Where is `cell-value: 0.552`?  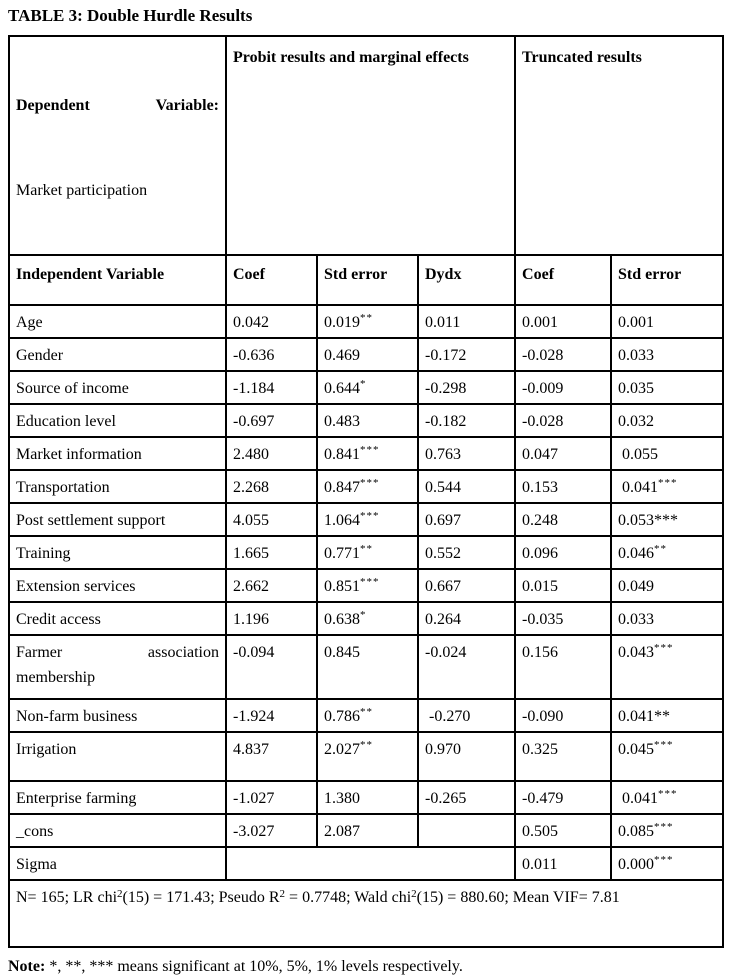 cell-value: 0.552 is located at coordinates (466, 552).